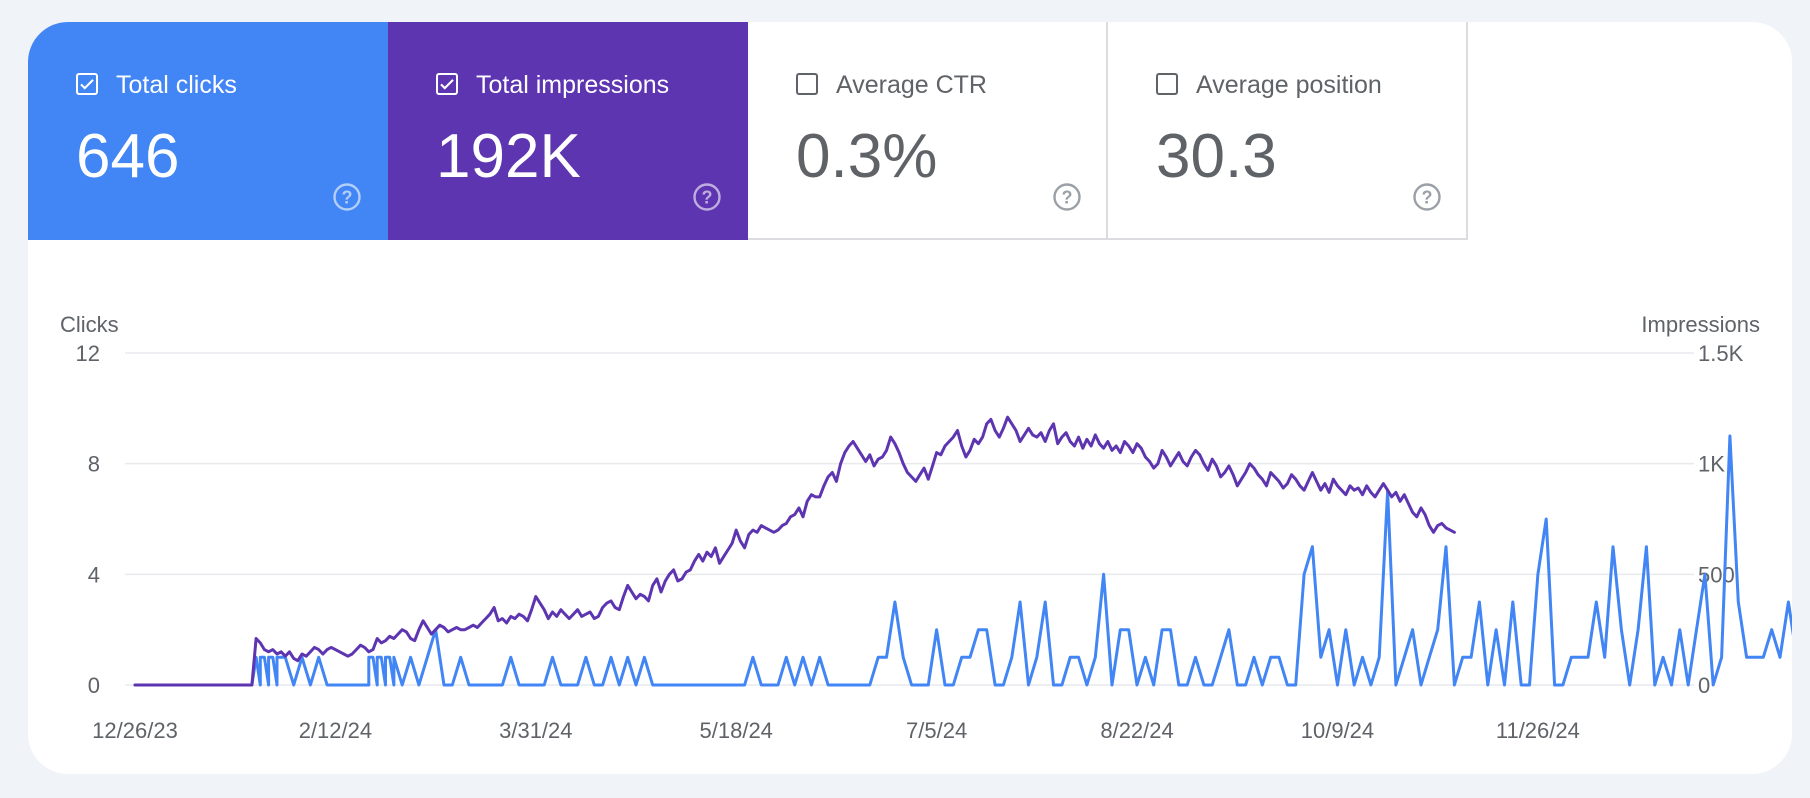 The image size is (1810, 798). I want to click on y-left-axis-title: Clicks, so click(89, 324).